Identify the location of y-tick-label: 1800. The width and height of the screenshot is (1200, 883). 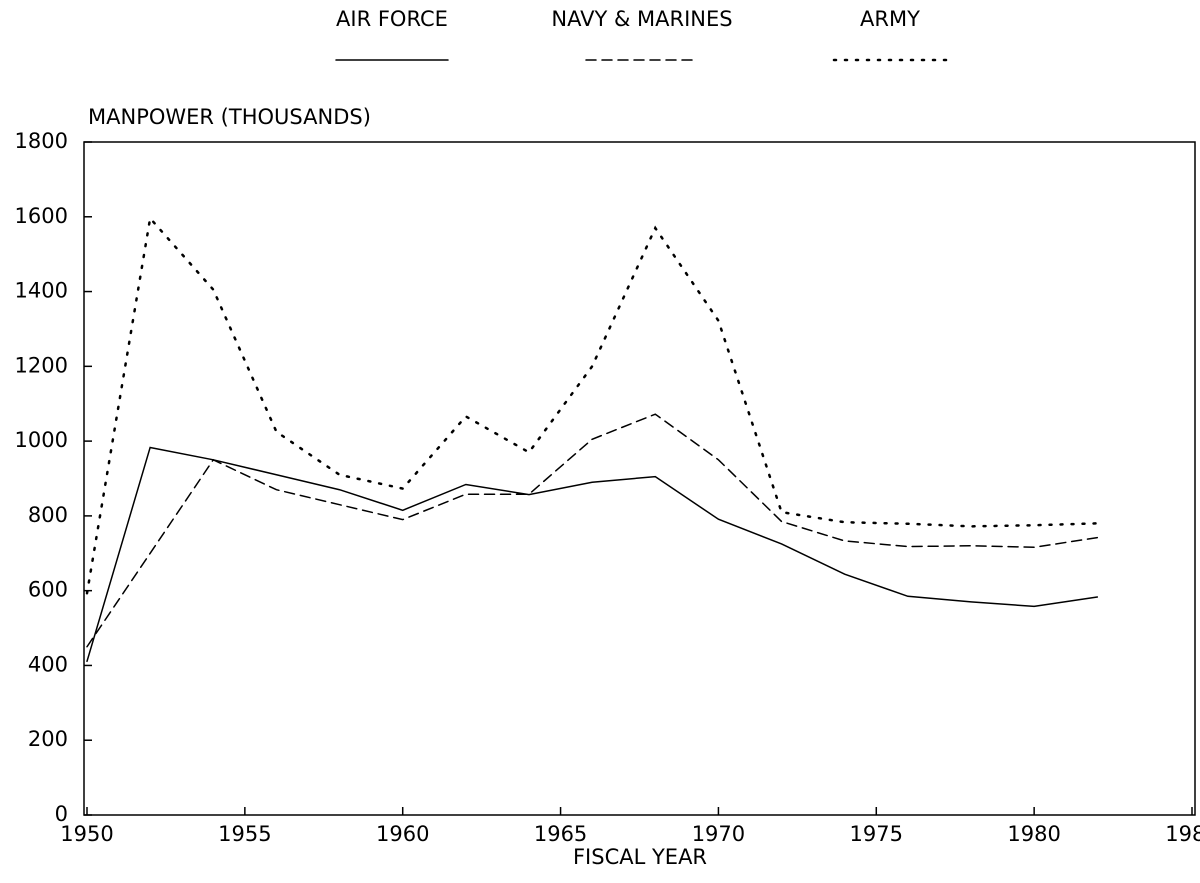
(41, 141).